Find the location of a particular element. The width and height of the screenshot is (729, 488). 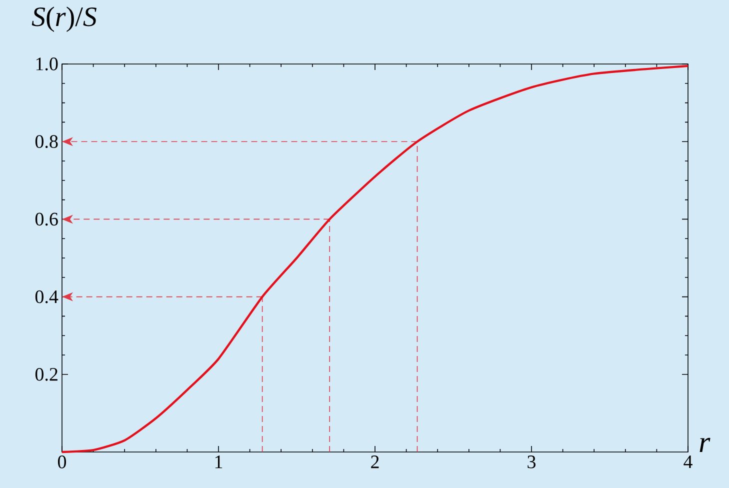

y-tick-label: 0.4 is located at coordinates (46, 297).